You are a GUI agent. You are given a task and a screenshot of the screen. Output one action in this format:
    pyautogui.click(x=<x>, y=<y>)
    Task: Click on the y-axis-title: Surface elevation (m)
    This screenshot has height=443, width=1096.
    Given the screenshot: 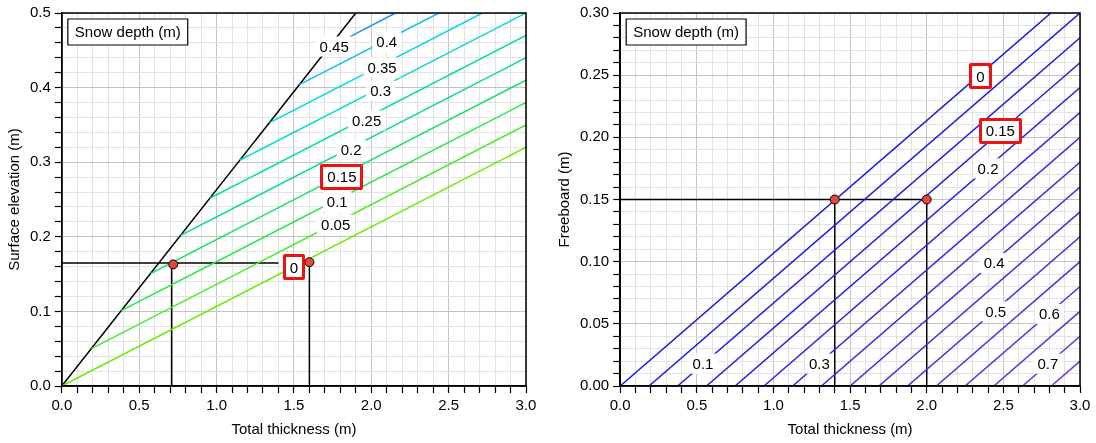 What is the action you would take?
    pyautogui.click(x=14, y=199)
    